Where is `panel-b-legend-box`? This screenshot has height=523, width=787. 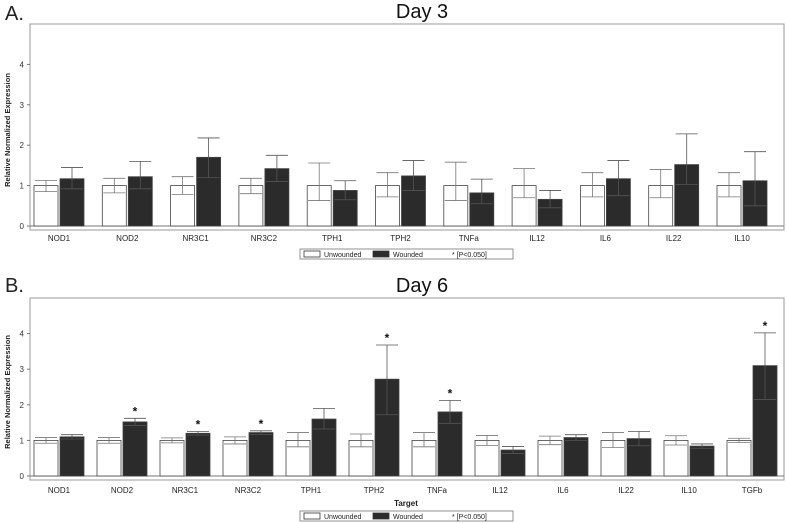 panel-b-legend-box is located at coordinates (406, 516).